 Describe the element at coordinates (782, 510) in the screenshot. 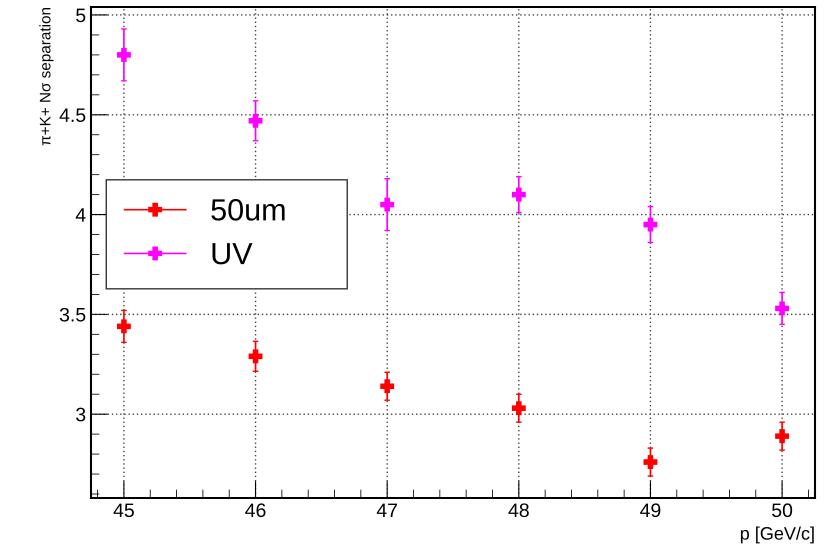

I see `x-tick-label: 50` at that location.